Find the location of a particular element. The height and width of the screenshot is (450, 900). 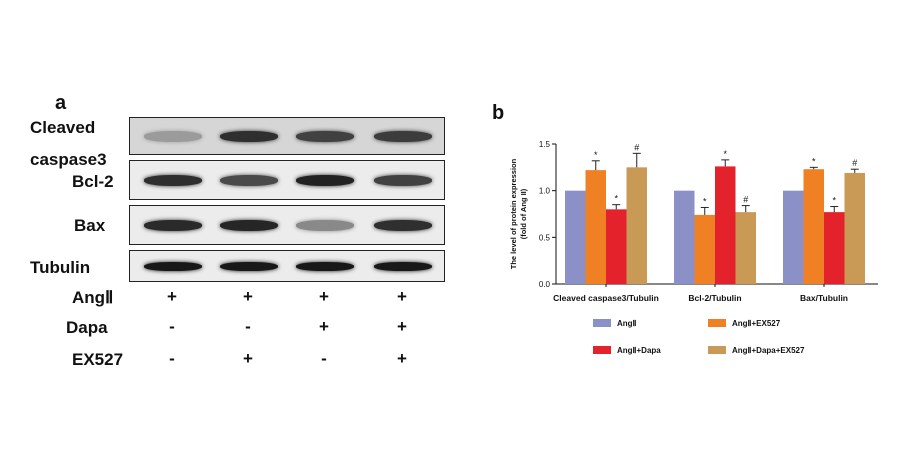

legend-label: AngⅡ+Dapa is located at coordinates (639, 350).